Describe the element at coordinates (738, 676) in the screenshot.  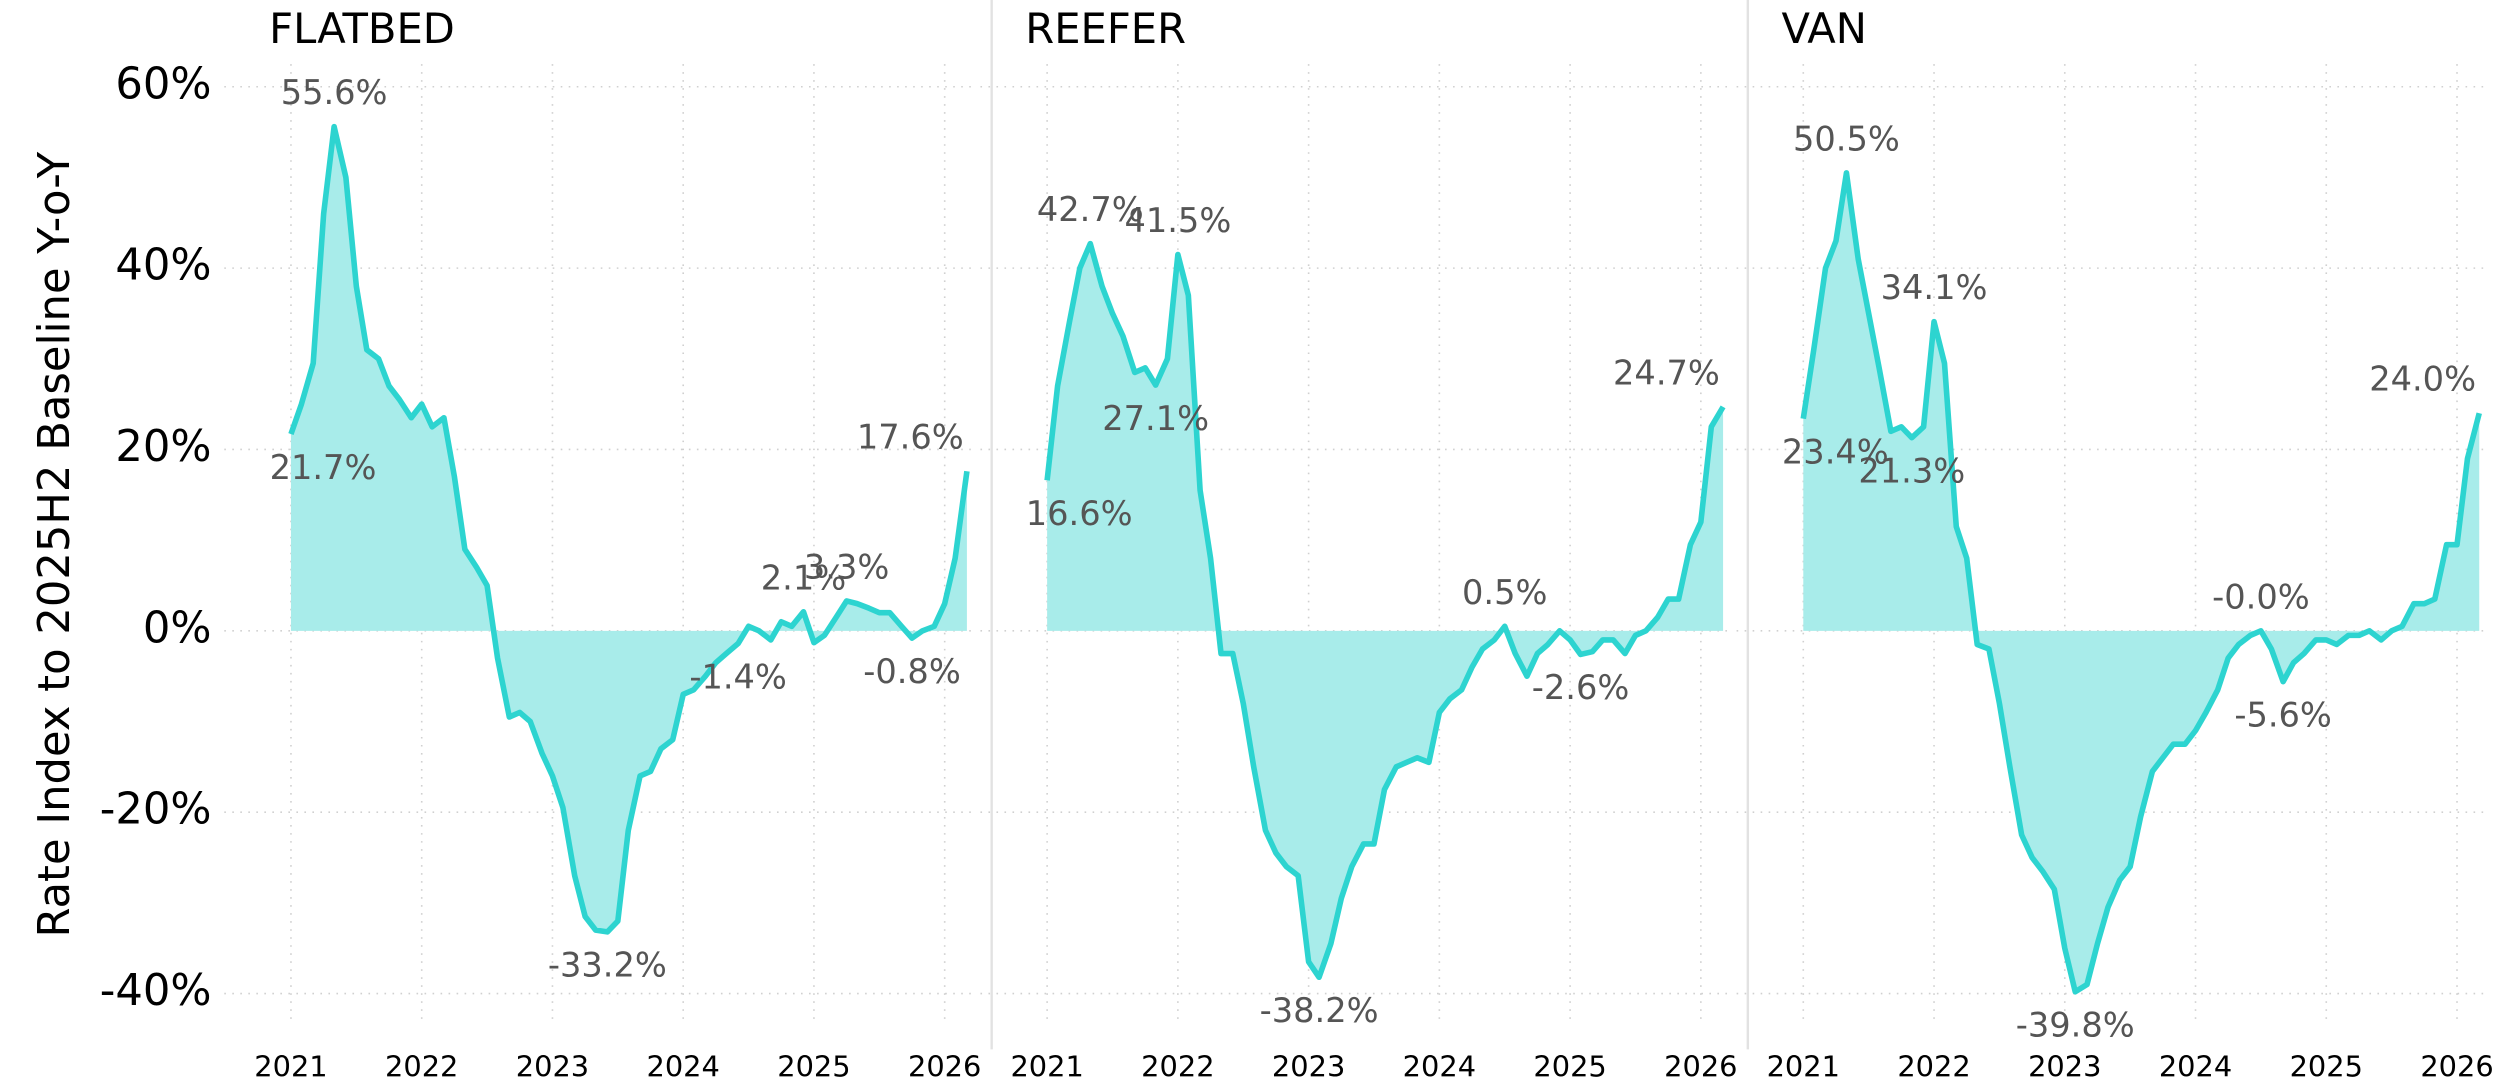
I see `data-label: -1.4%` at that location.